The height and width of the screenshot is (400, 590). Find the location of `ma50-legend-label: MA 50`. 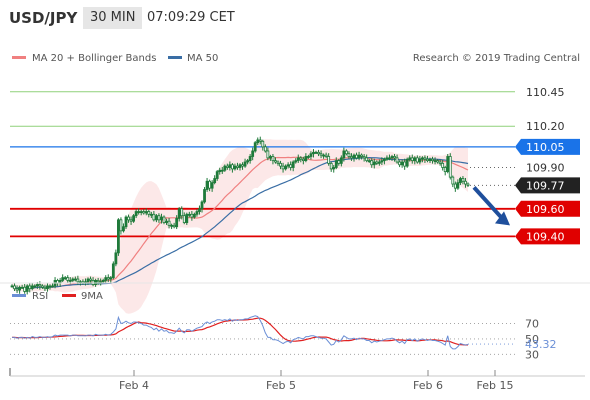

ma50-legend-label: MA 50 is located at coordinates (202, 58).